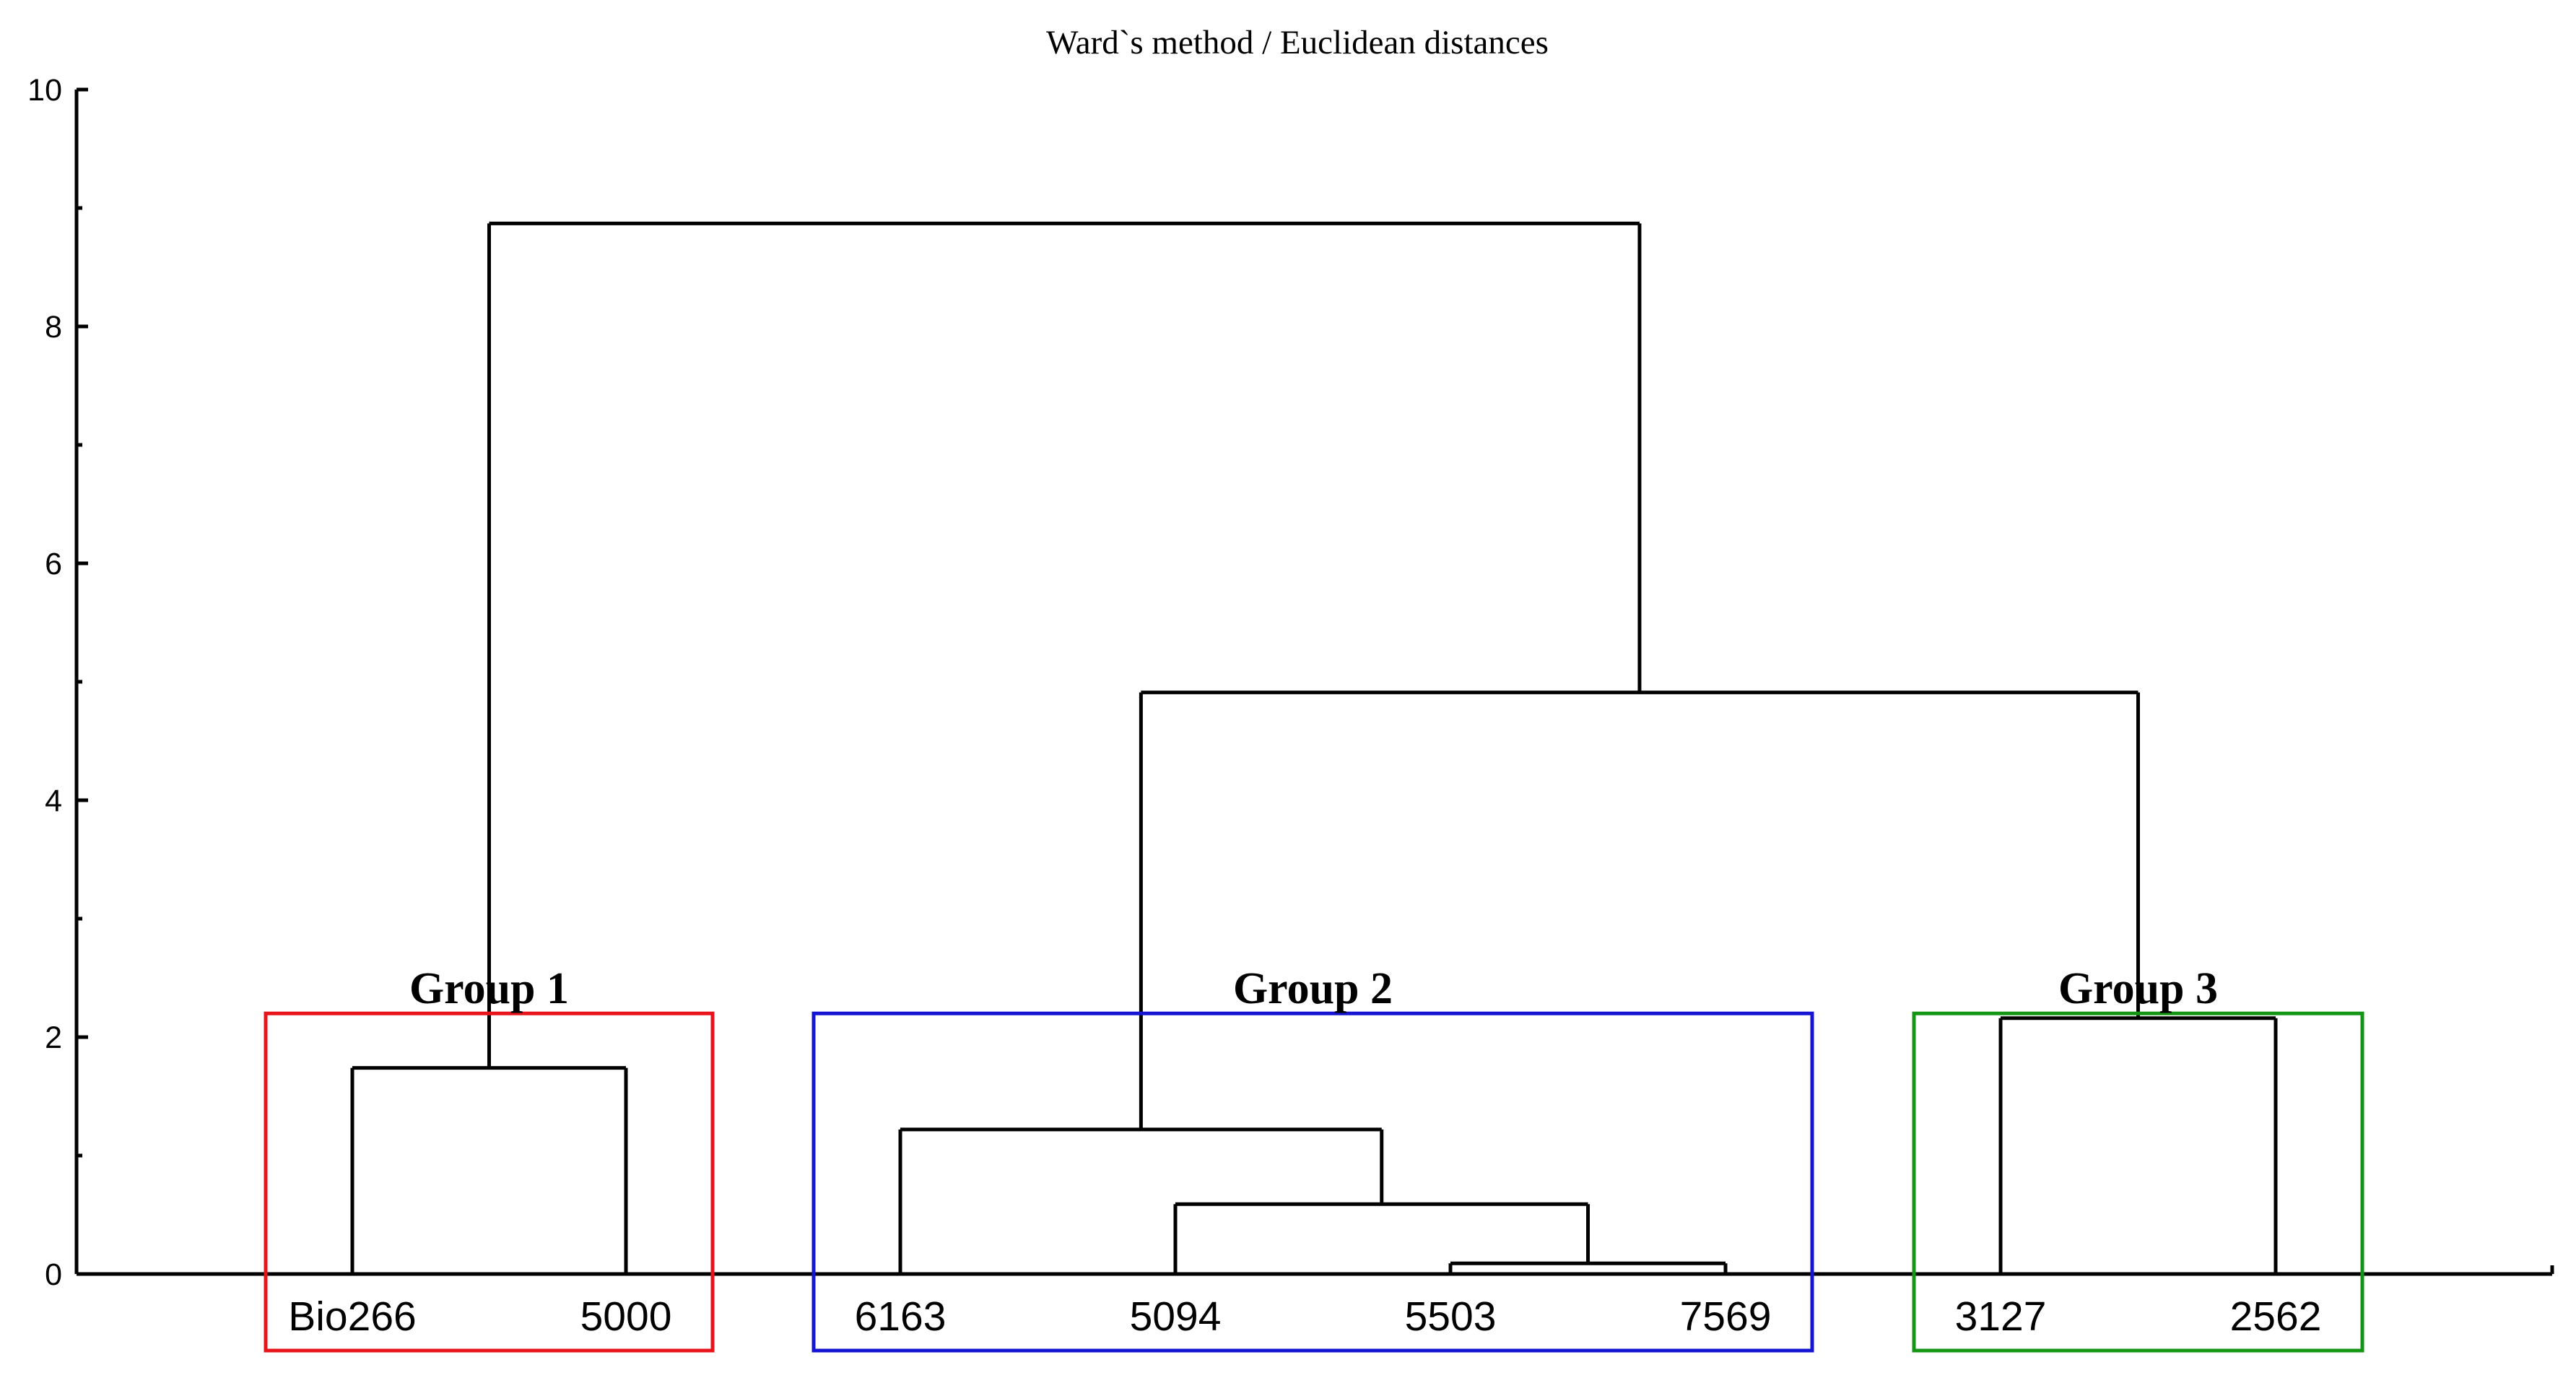 This screenshot has width=2576, height=1378. What do you see at coordinates (53, 801) in the screenshot?
I see `y-tick-label: 4` at bounding box center [53, 801].